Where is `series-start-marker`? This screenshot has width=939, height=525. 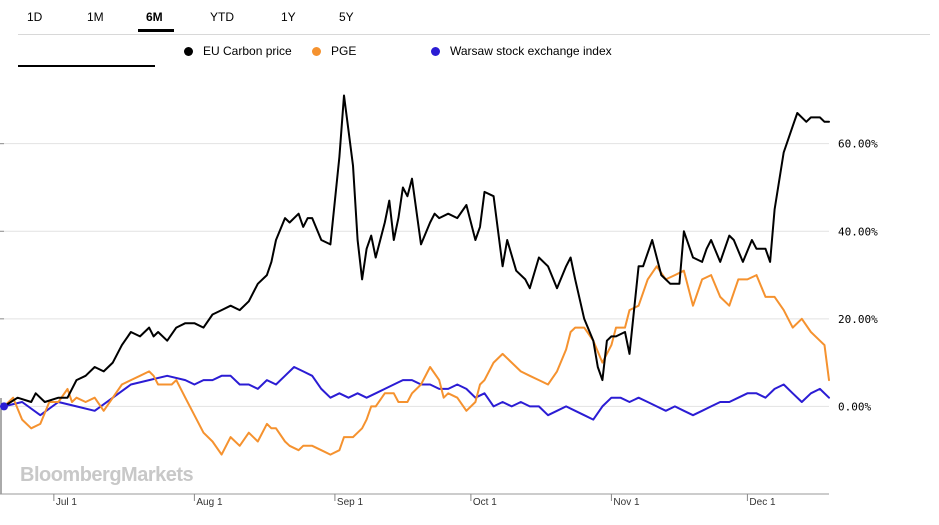 series-start-marker is located at coordinates (4, 406).